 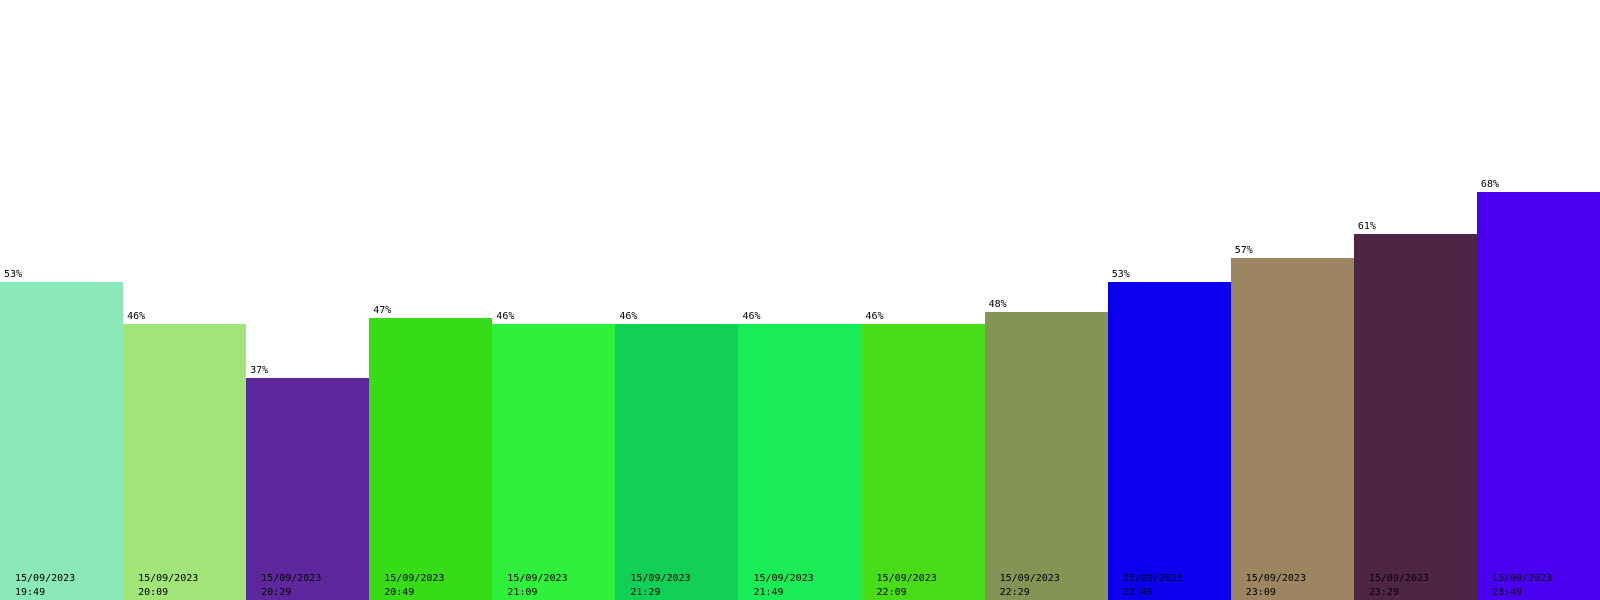 What do you see at coordinates (414, 586) in the screenshot?
I see `x-tick-label: 15/09/2023 20:49` at bounding box center [414, 586].